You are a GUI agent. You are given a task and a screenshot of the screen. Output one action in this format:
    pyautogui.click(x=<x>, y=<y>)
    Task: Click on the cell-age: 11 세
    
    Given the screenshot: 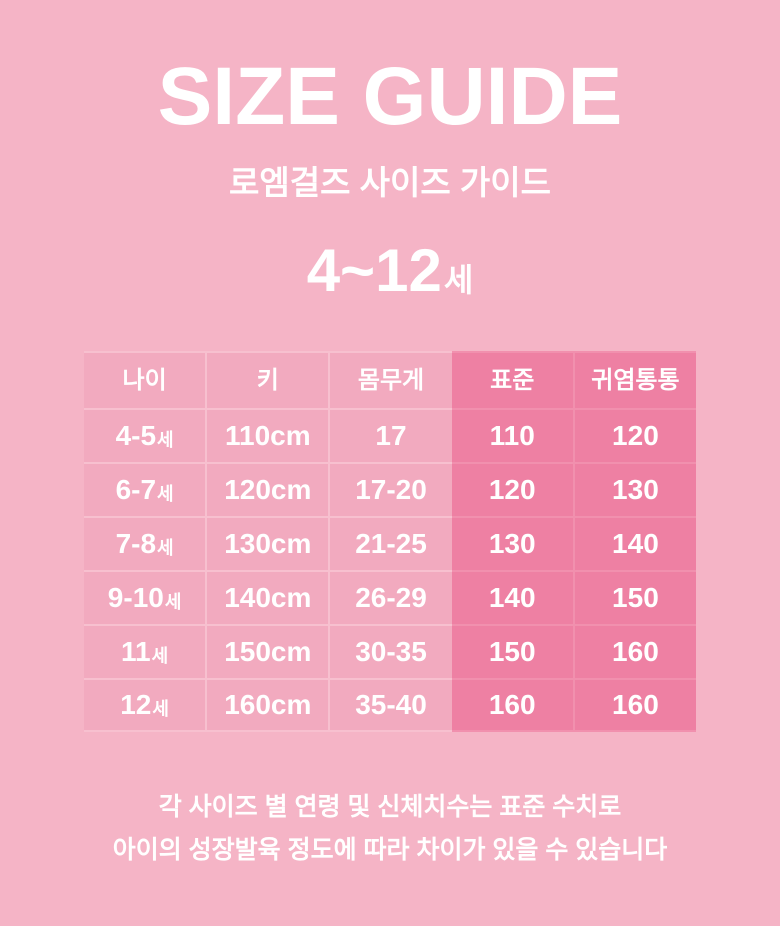 What is the action you would take?
    pyautogui.click(x=145, y=651)
    